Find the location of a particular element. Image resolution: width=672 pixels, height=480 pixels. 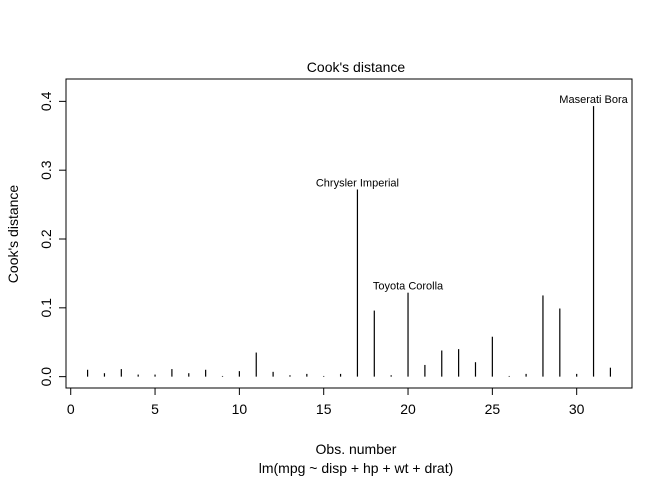

y-axis: 0.0 0.1 0.2 0.3 0.4 is located at coordinates (52, 239).